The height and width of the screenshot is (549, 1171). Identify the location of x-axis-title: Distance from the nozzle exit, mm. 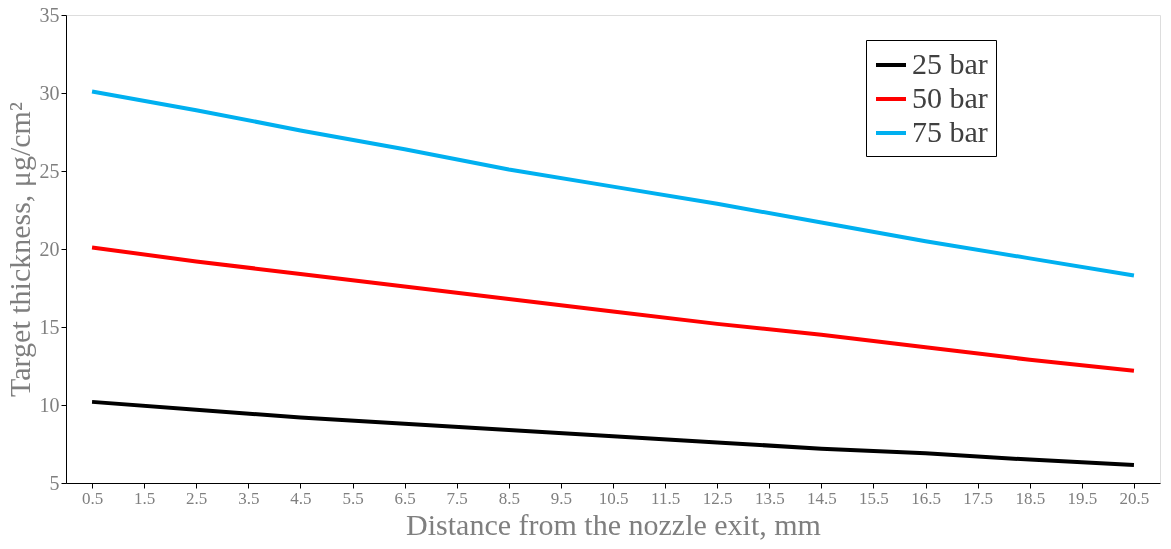
(613, 524).